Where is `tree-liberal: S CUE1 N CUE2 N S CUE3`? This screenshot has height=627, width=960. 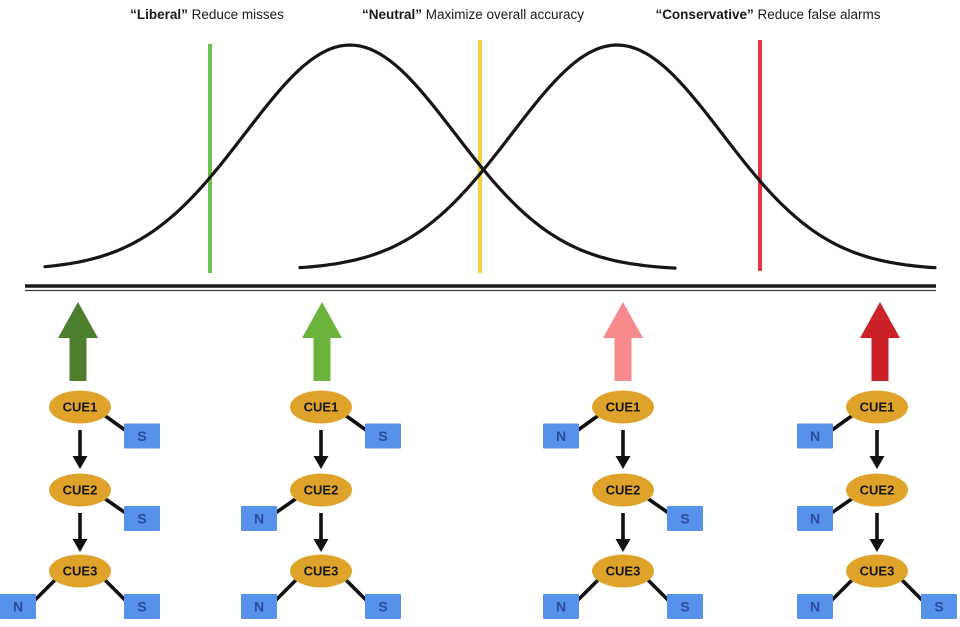
tree-liberal: S CUE1 N CUE2 N S CUE3 is located at coordinates (321, 504).